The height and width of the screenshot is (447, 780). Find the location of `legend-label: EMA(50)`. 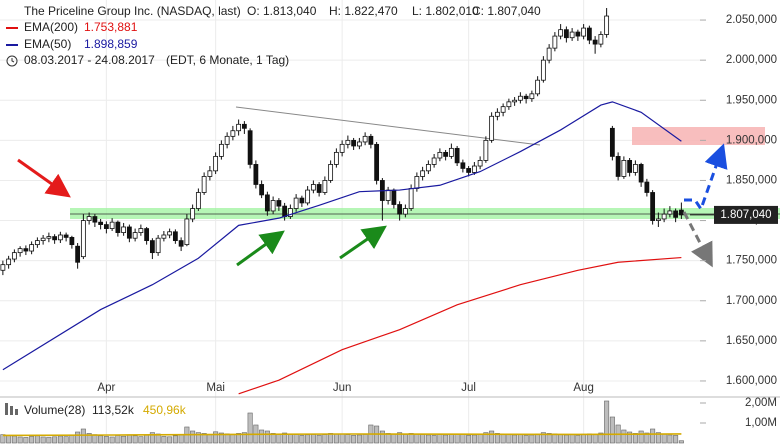

legend-label: EMA(50) is located at coordinates (47, 44).